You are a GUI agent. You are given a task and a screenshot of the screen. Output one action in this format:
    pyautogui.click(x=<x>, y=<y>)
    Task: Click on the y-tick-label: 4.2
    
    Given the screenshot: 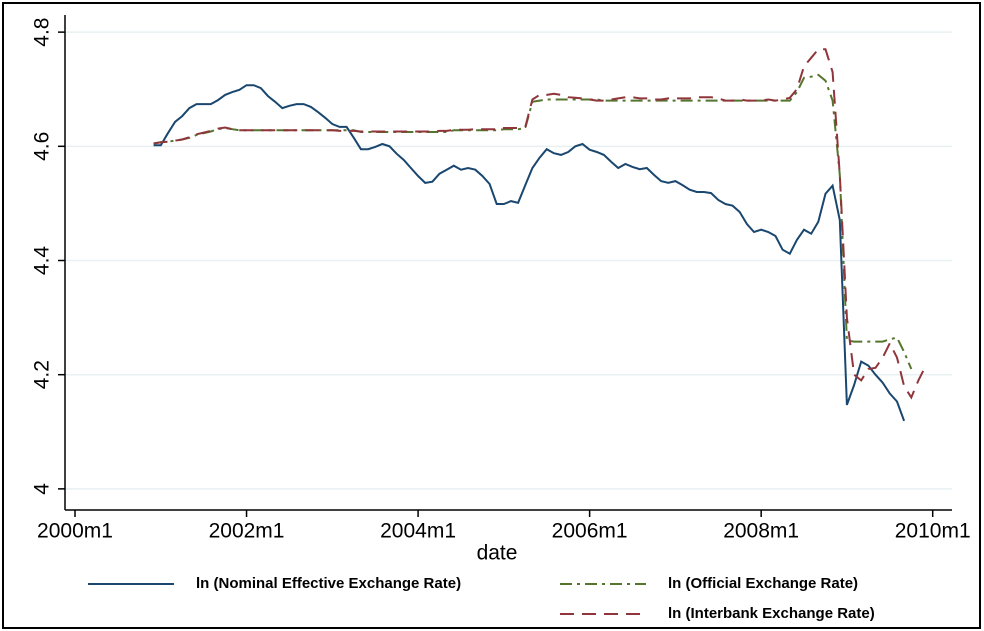 What is the action you would take?
    pyautogui.click(x=42, y=374)
    